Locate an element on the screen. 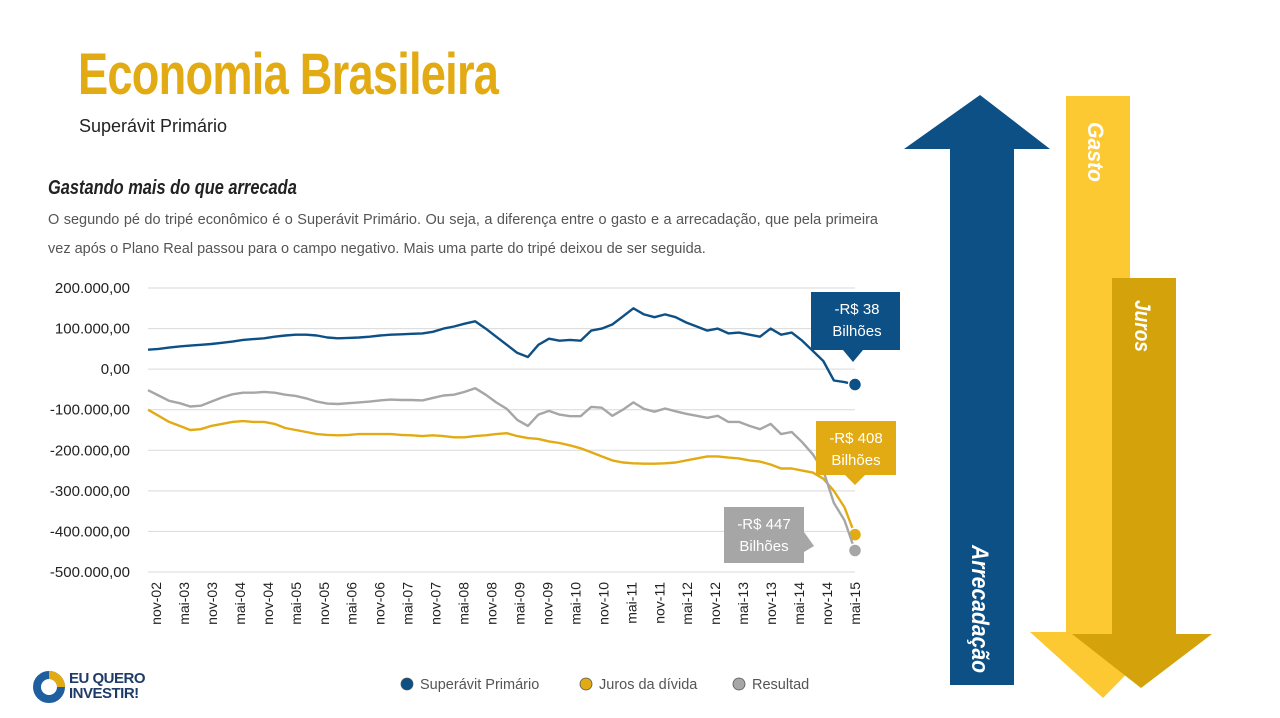 The height and width of the screenshot is (718, 1280). page-subtitle: Superávit Primário is located at coordinates (153, 126).